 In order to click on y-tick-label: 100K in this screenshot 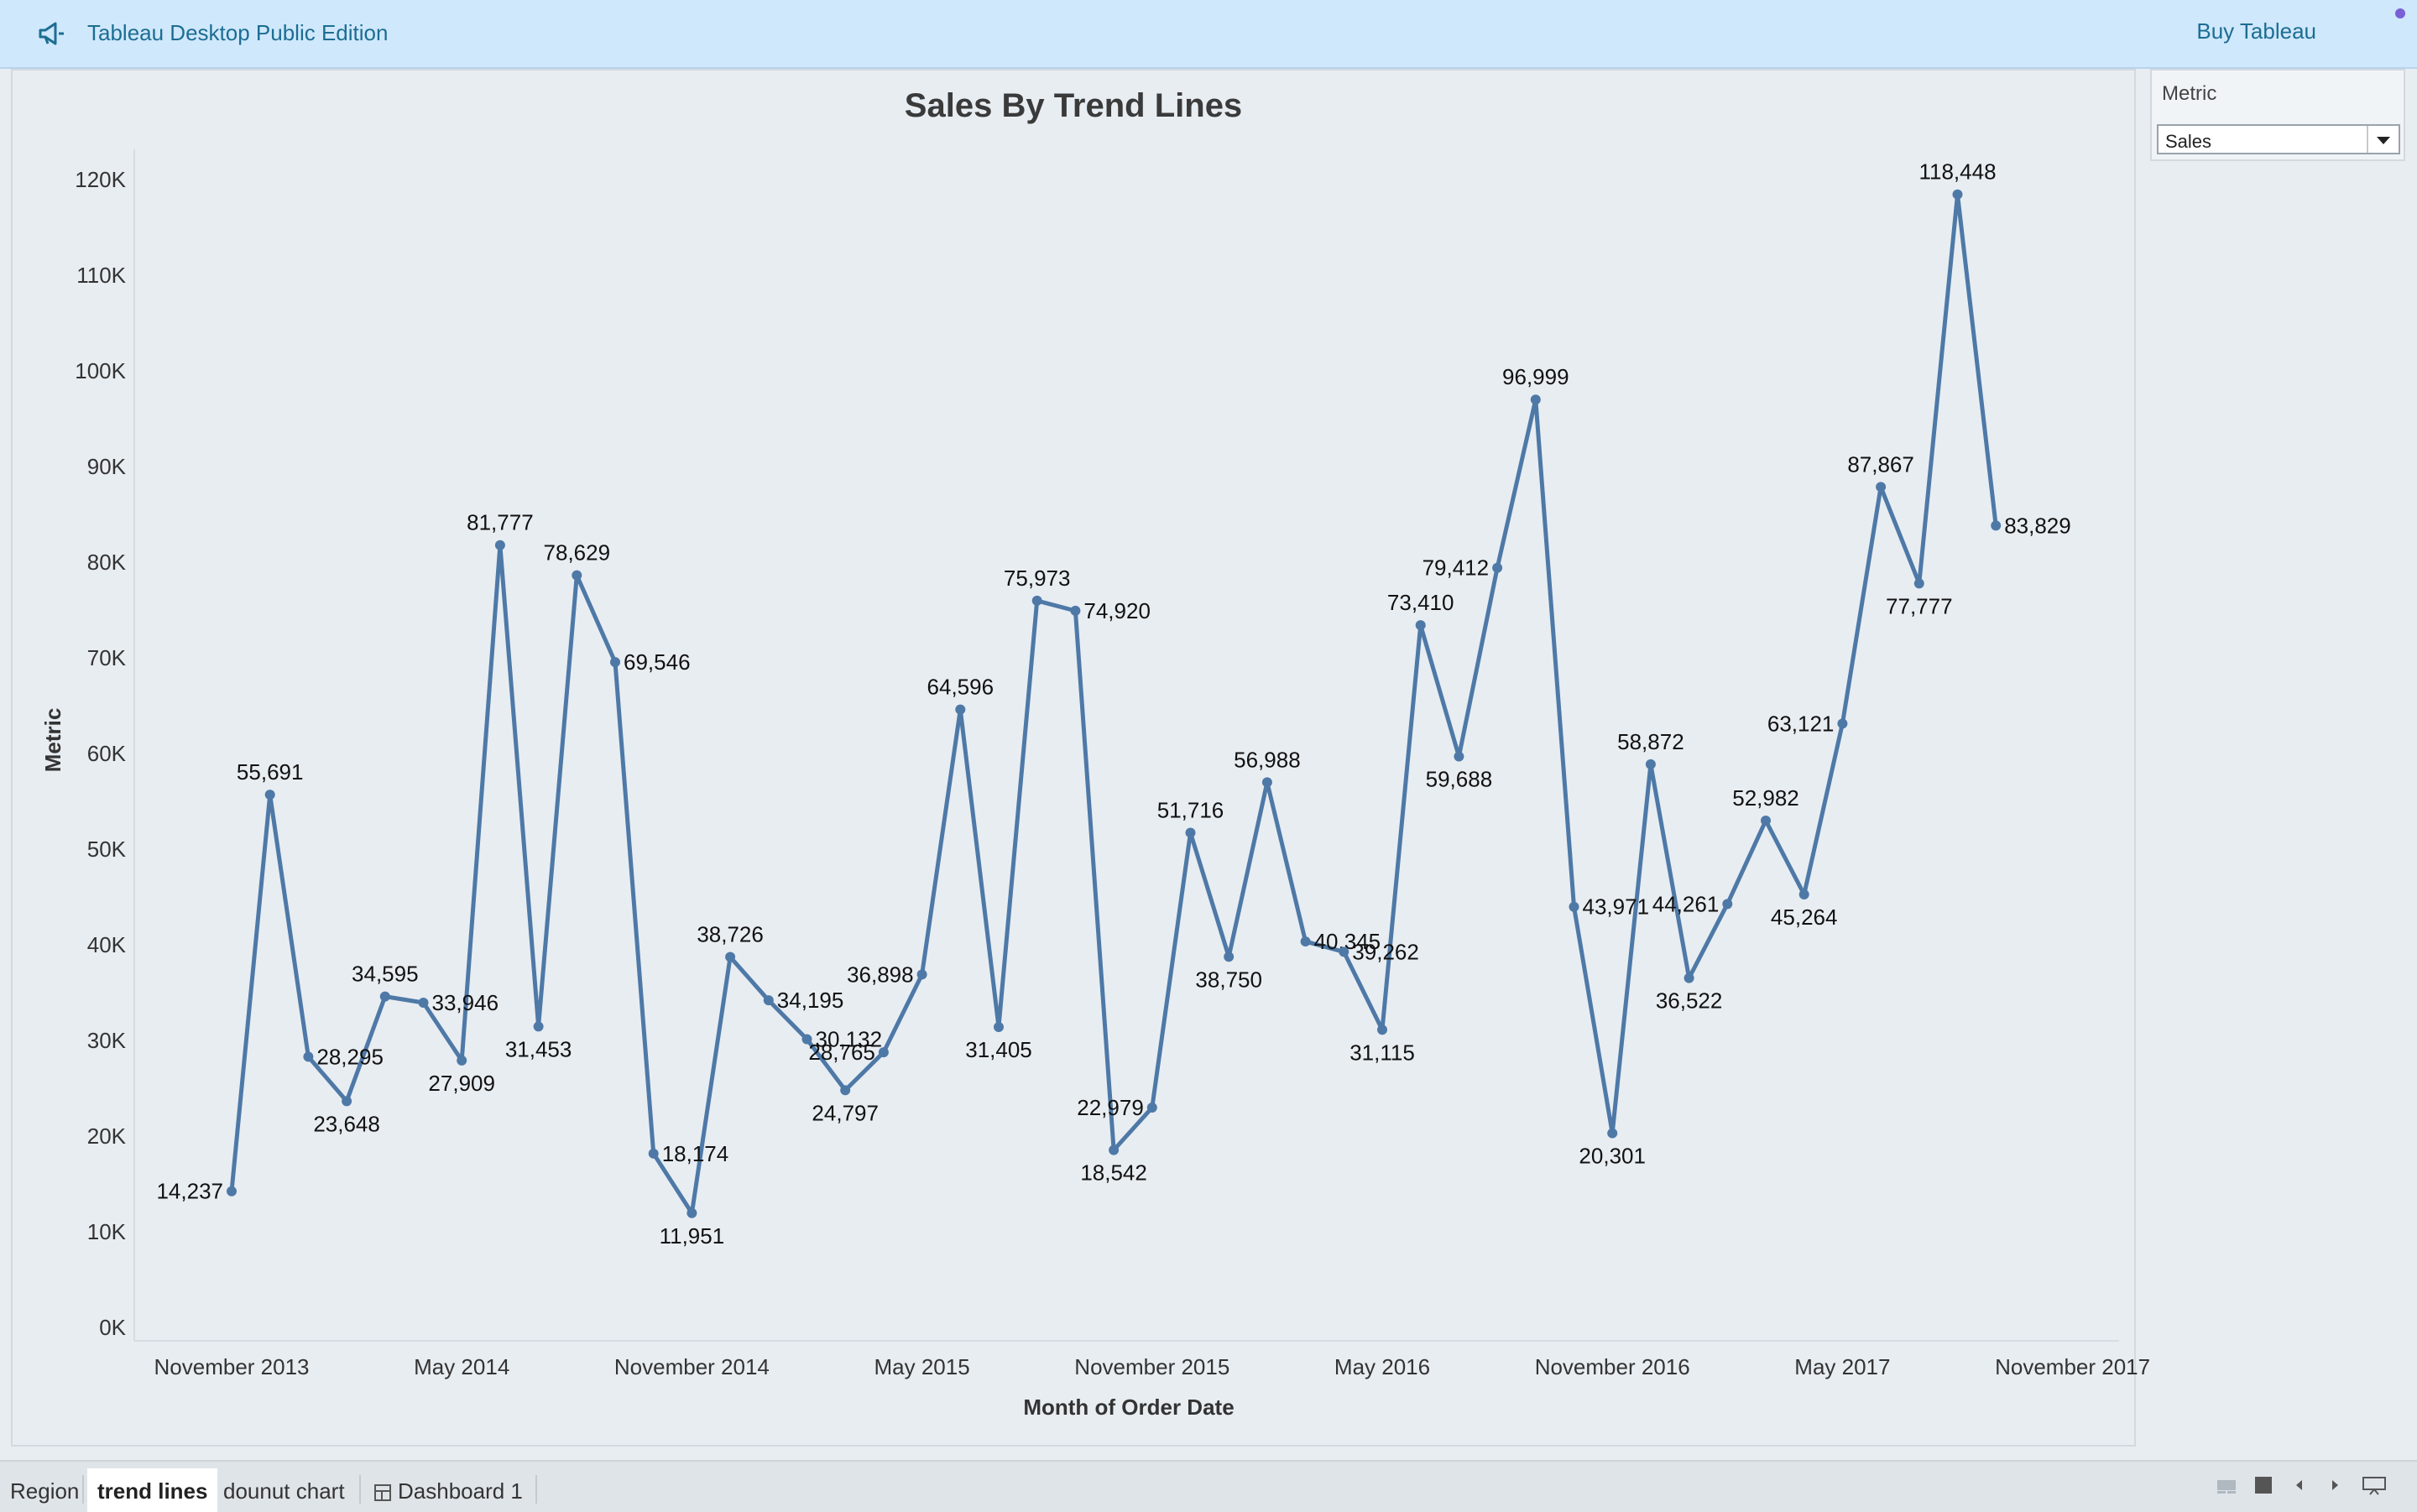, I will do `click(100, 370)`.